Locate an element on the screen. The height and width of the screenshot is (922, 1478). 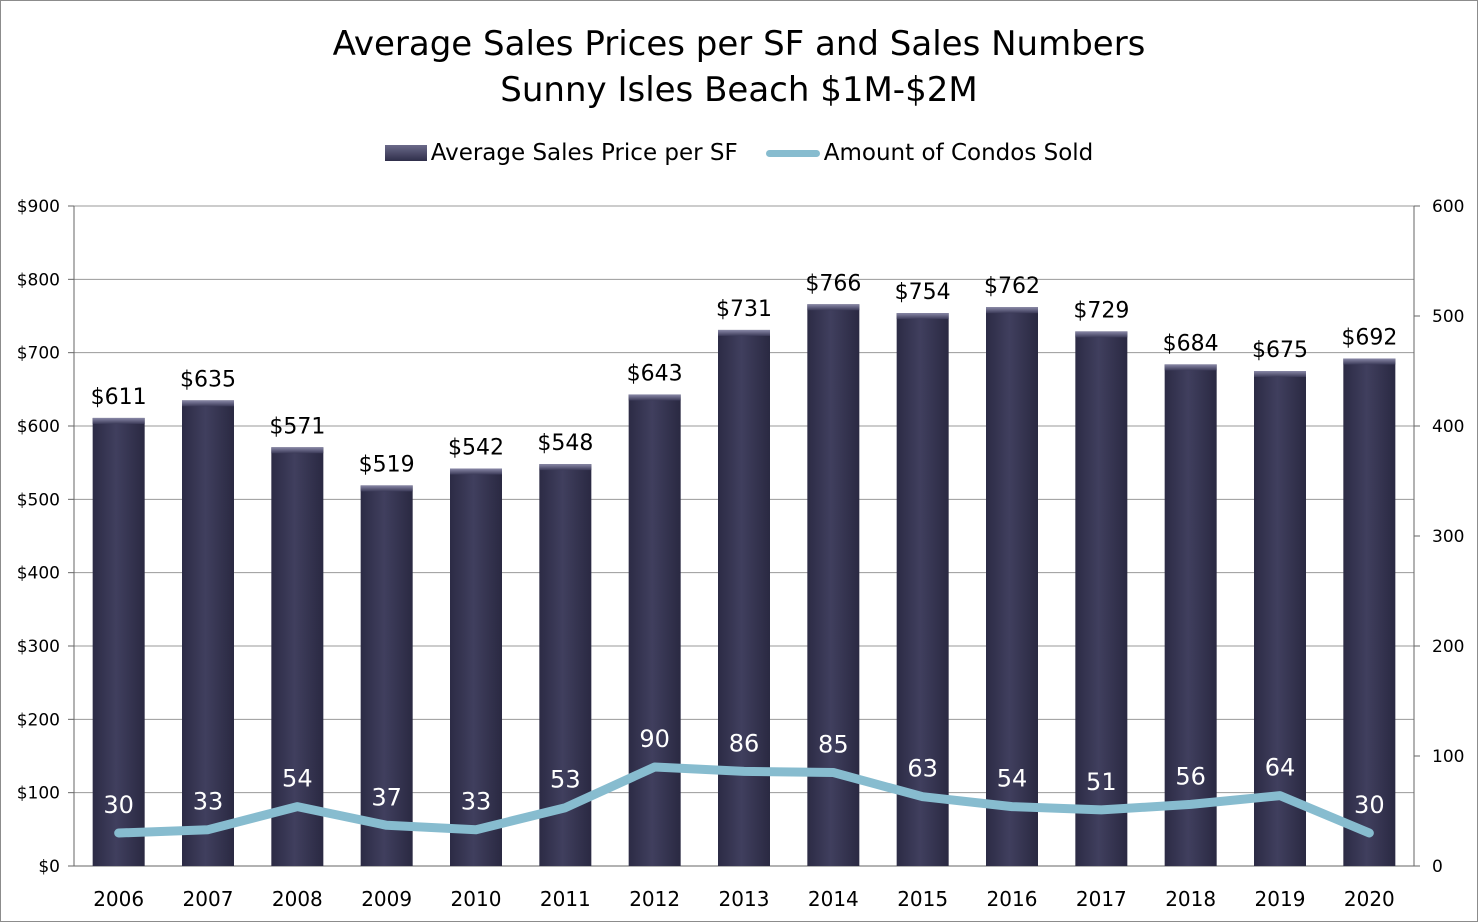
x-tick-label: 2014 is located at coordinates (833, 899).